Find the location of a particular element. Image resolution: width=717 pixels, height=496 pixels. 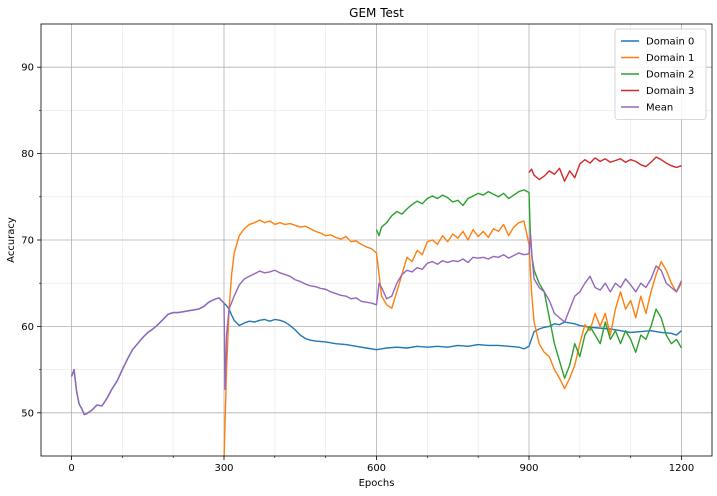

x-tick-label: 0 is located at coordinates (71, 468).